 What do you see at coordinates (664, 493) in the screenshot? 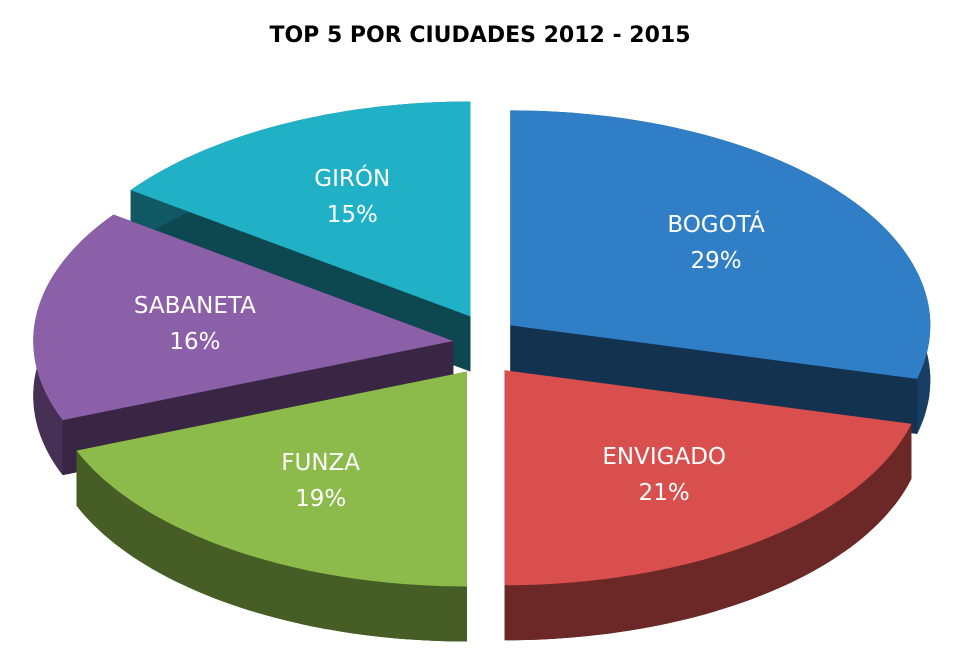
I see `slice-value-label: 21%` at bounding box center [664, 493].